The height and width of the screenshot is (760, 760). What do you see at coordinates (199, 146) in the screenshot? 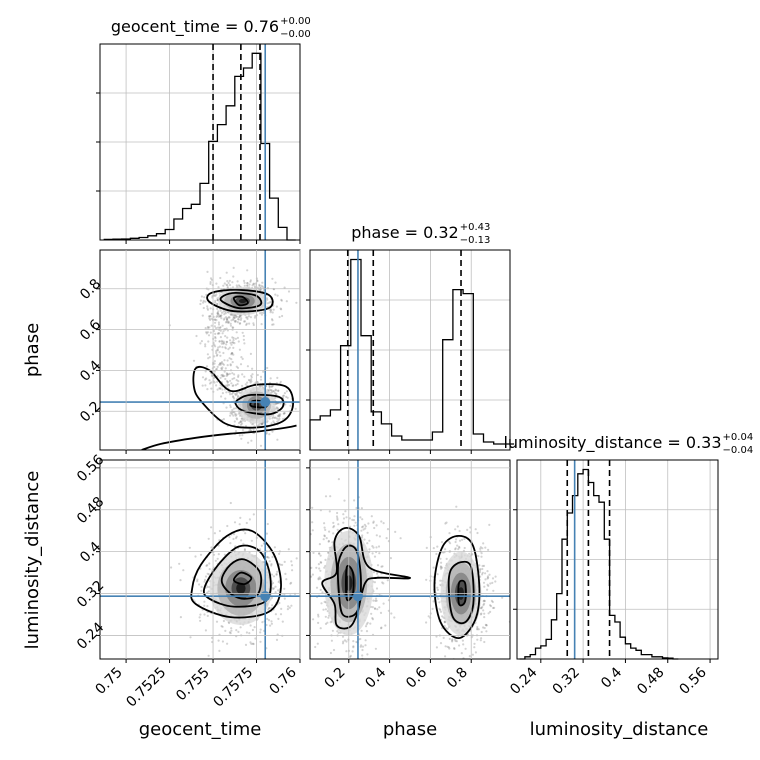
I see `hist-geocent-time-step-line` at bounding box center [199, 146].